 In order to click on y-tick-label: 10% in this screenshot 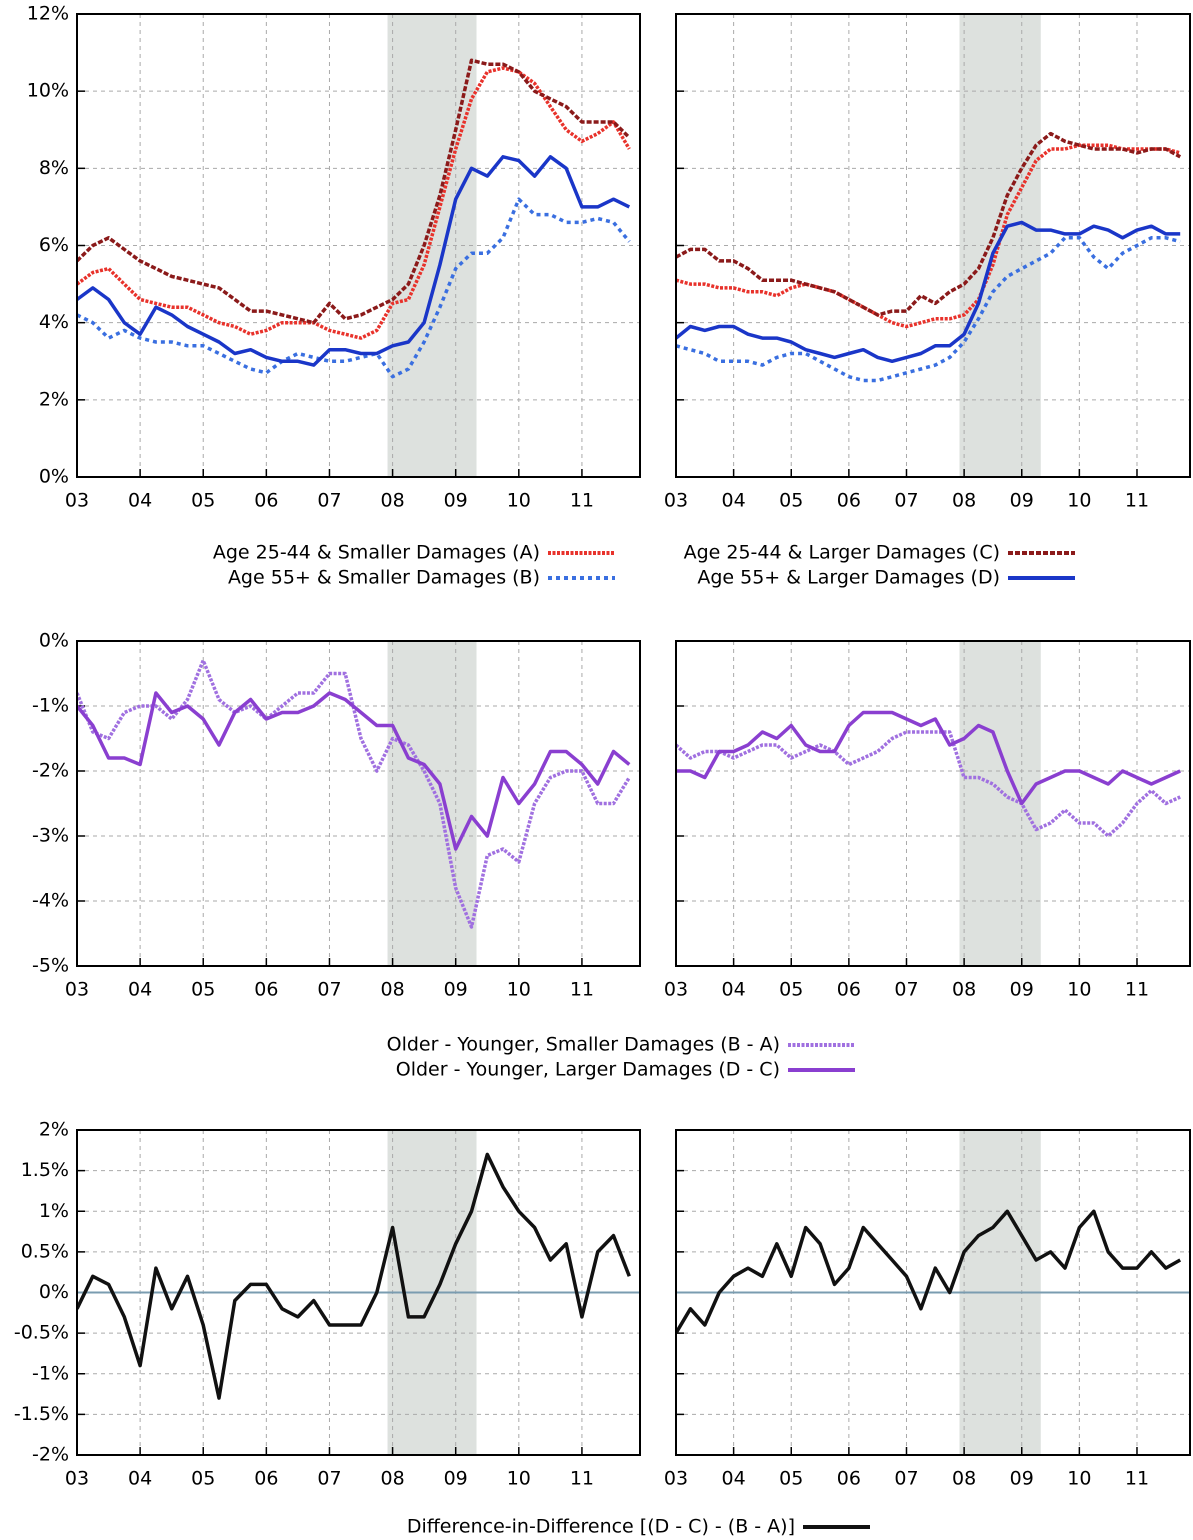, I will do `click(48, 91)`.